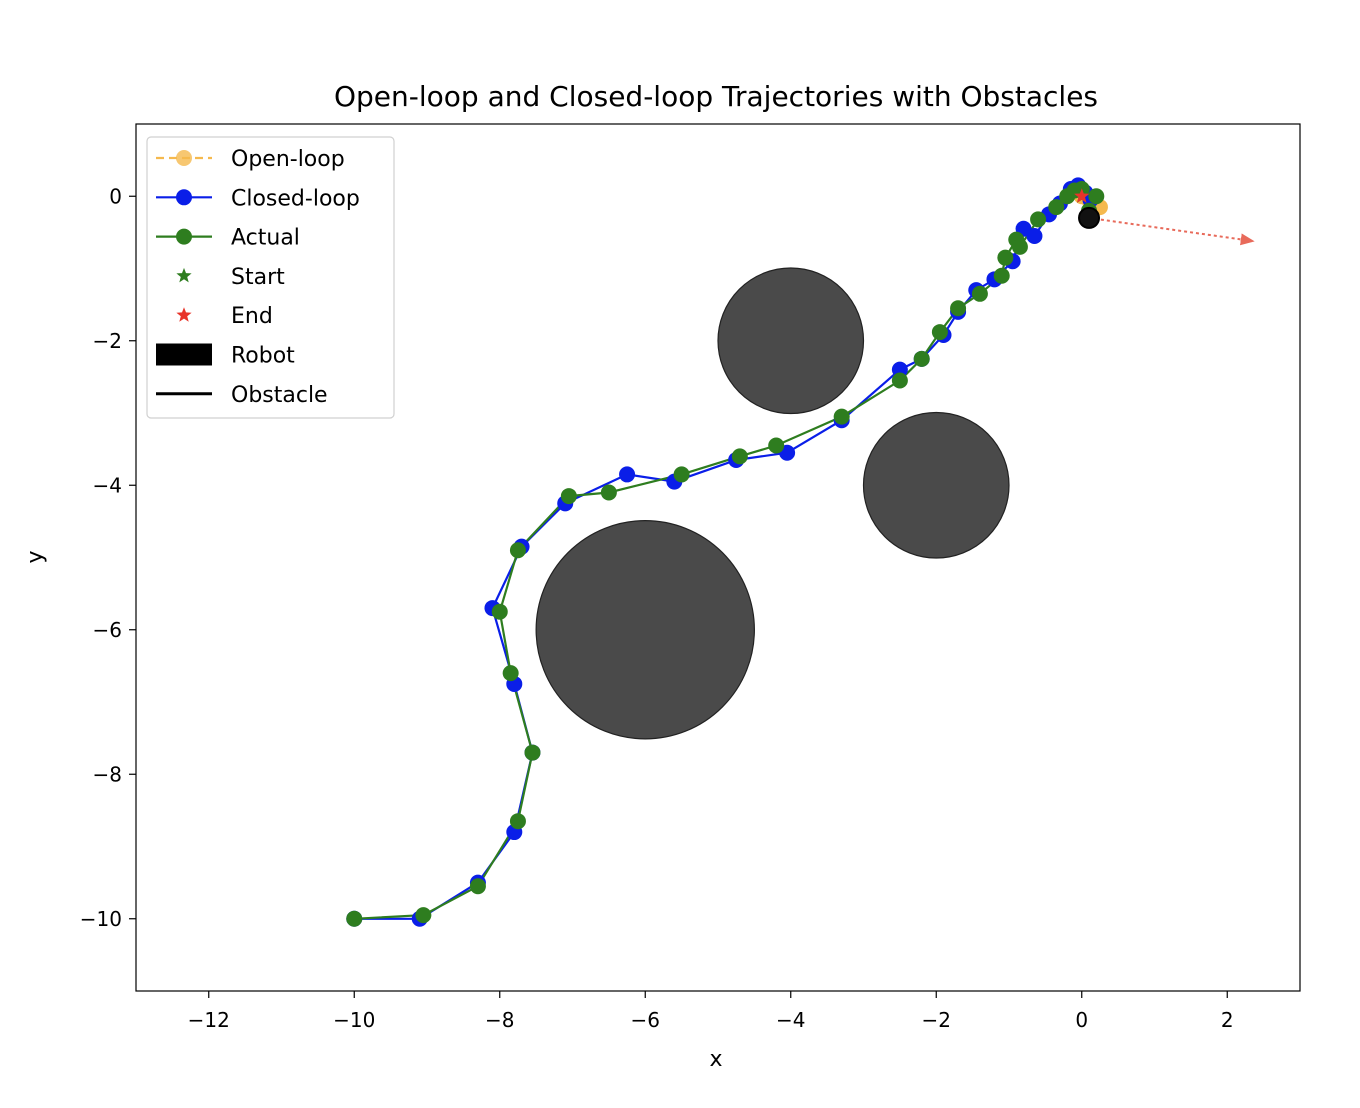 The image size is (1360, 1108). I want to click on legend-label-robot: Robot, so click(263, 356).